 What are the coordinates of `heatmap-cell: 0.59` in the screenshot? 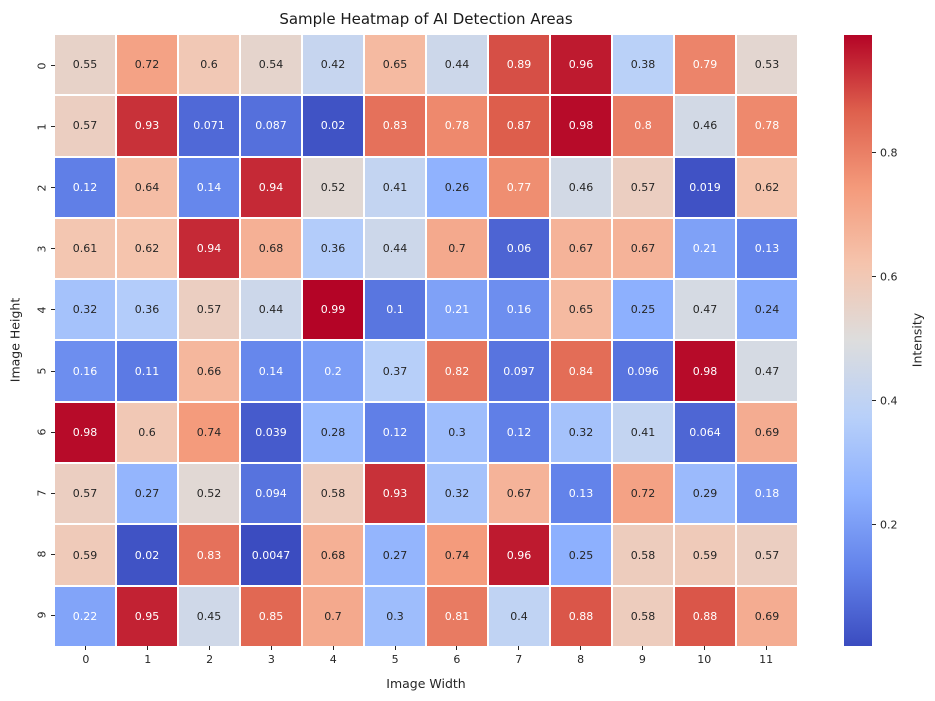 It's located at (705, 555).